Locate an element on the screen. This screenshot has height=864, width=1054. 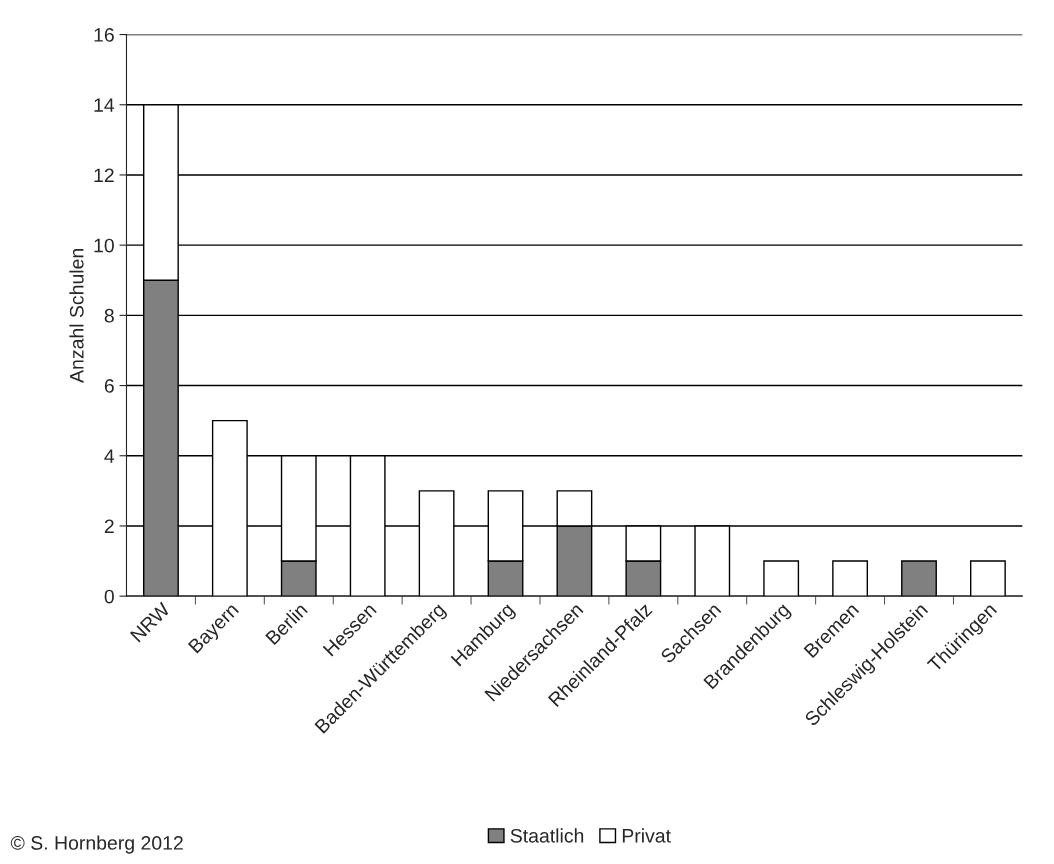
y-tick-label: 8 is located at coordinates (109, 315).